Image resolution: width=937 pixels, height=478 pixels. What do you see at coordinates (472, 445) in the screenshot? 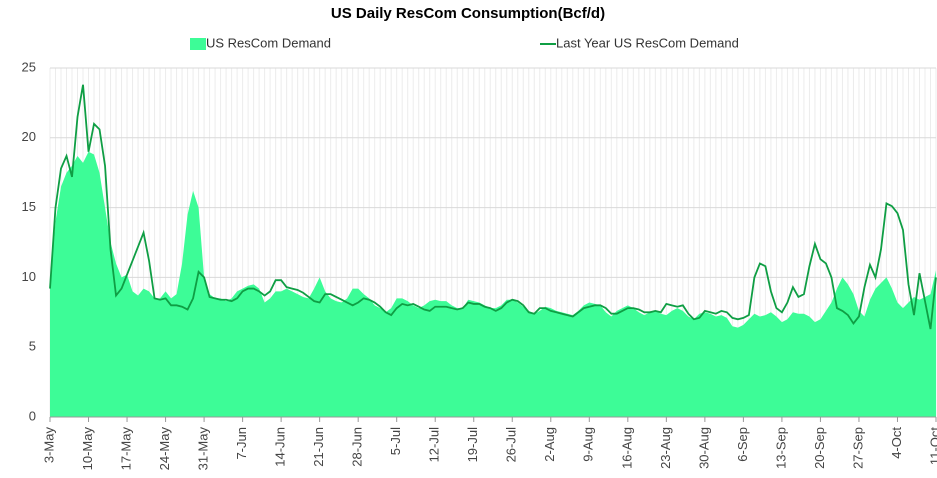
I see `x-tick-label: 19-Jul` at bounding box center [472, 445].